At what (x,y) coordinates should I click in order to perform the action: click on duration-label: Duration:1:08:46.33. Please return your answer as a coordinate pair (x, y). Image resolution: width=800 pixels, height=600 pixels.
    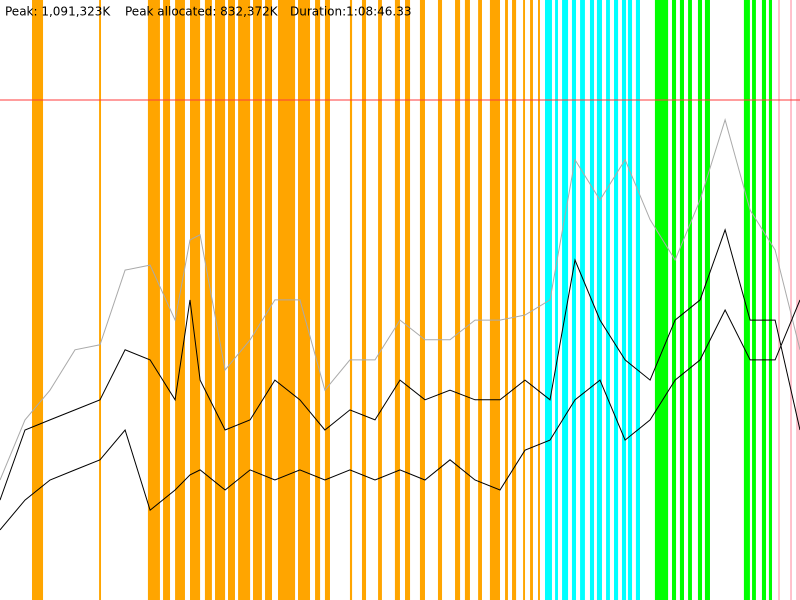
    Looking at the image, I should click on (351, 12).